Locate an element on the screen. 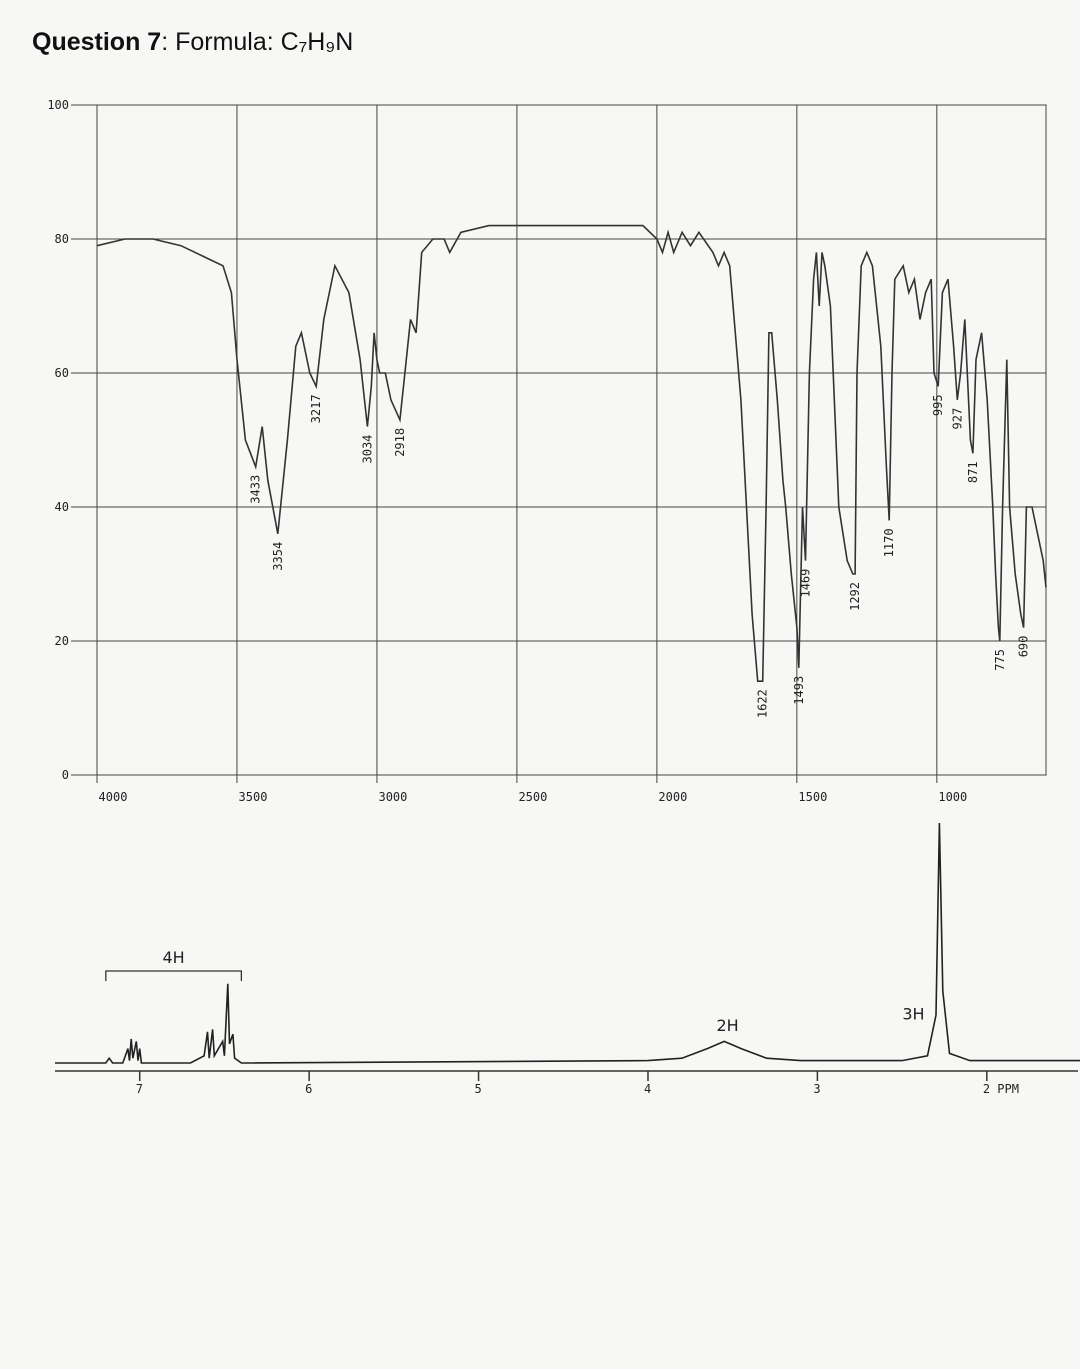 Image resolution: width=1080 pixels, height=1369 pixels. peak-label: 1292 is located at coordinates (855, 596).